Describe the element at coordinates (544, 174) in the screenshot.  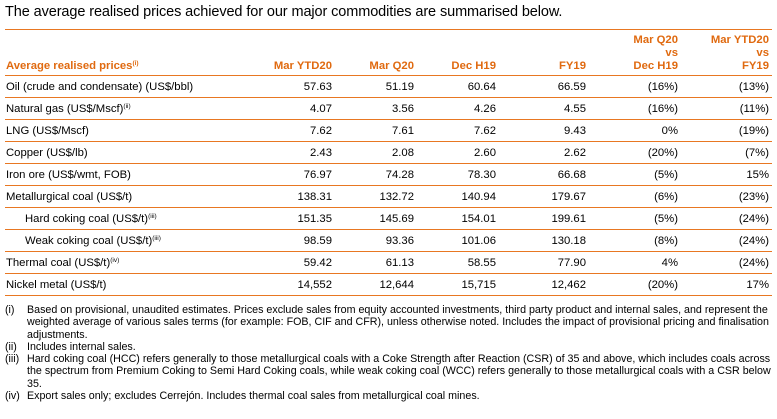
I see `row-value: 66.68` at that location.